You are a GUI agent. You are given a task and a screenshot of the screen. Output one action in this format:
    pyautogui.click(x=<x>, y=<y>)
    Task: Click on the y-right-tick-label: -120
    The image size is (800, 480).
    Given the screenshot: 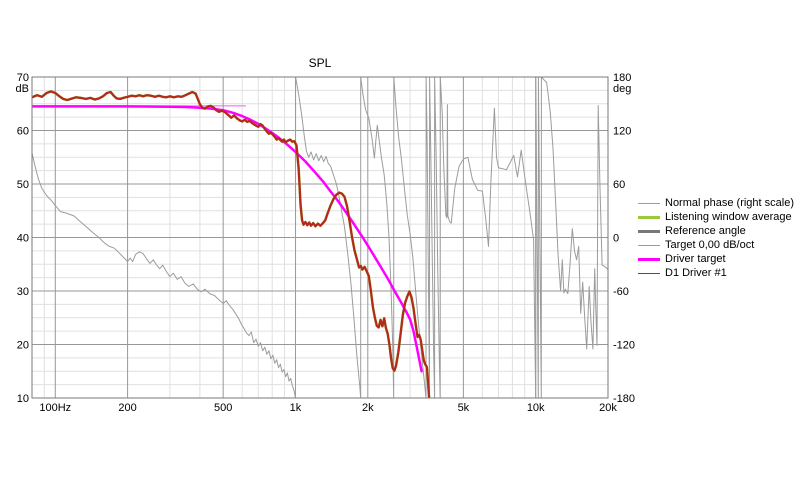 What is the action you would take?
    pyautogui.click(x=624, y=346)
    